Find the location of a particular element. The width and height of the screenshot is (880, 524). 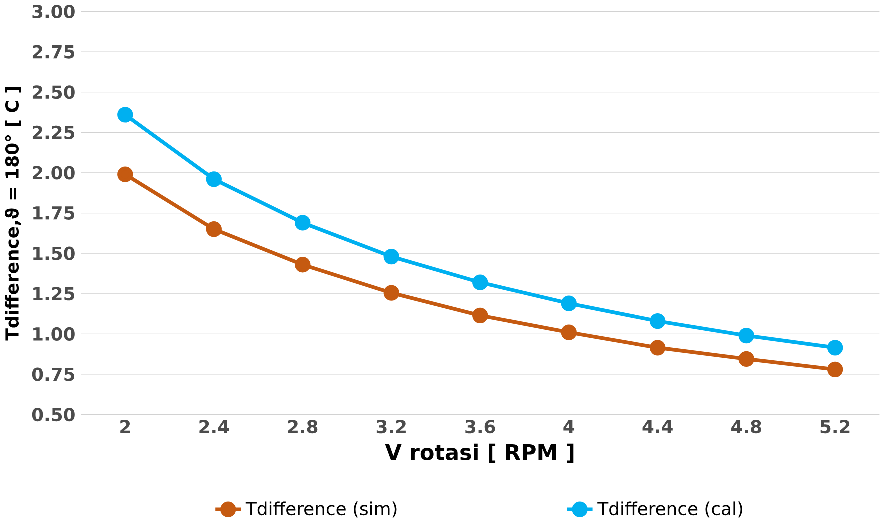

x-tick-label: 4 is located at coordinates (569, 427).